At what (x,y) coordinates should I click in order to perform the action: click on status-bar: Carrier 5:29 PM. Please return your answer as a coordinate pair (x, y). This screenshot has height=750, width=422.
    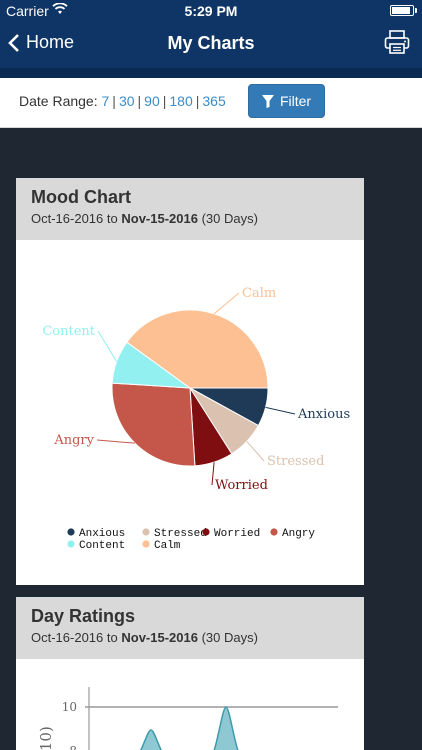
    Looking at the image, I should click on (211, 11).